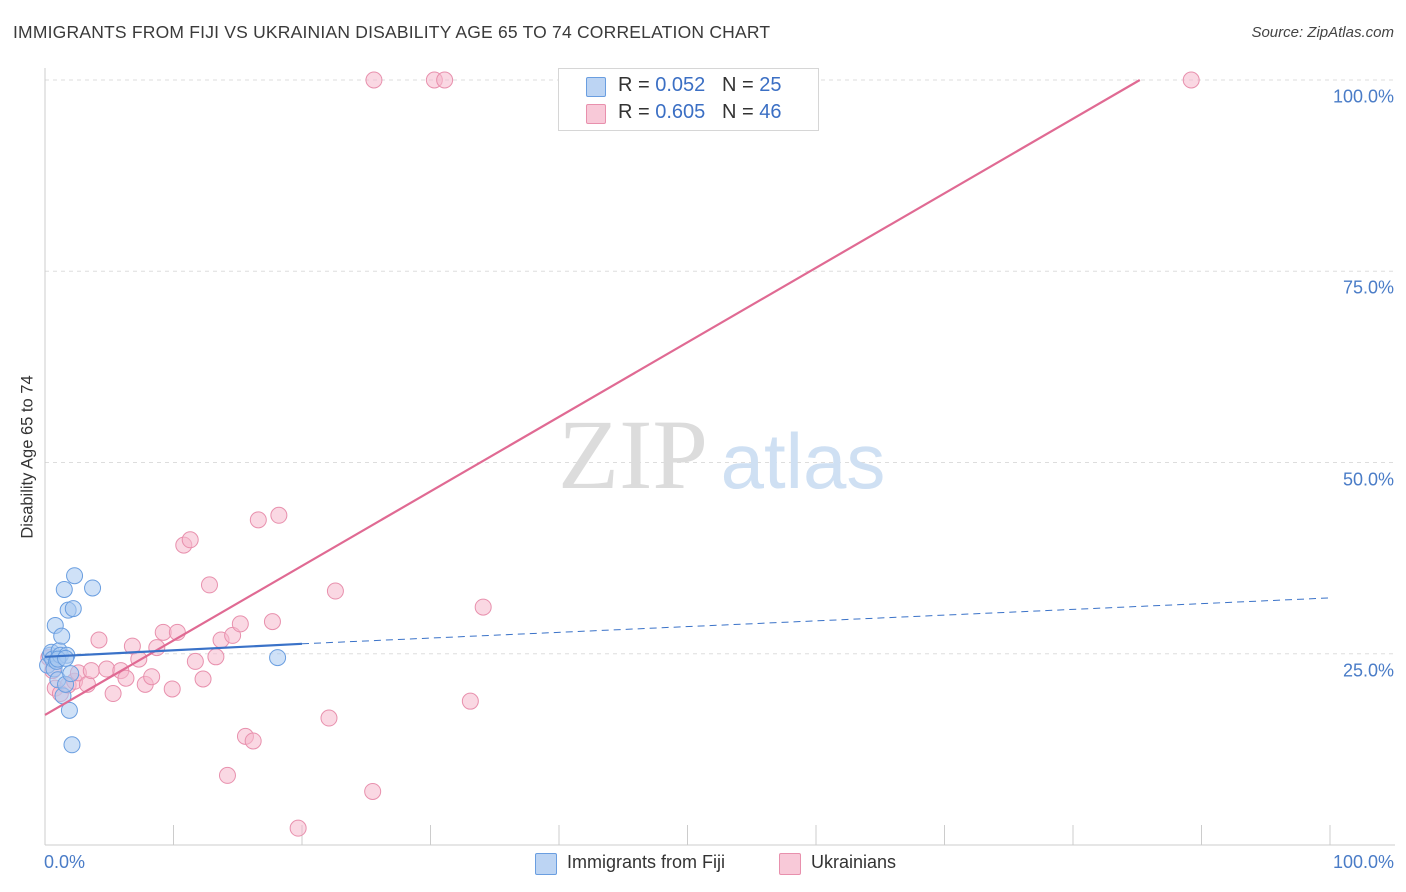 The width and height of the screenshot is (1406, 892). What do you see at coordinates (688, 99) in the screenshot?
I see `correlation-legend: R = 0.052 N = 25 R = 0.605 N = 46` at bounding box center [688, 99].